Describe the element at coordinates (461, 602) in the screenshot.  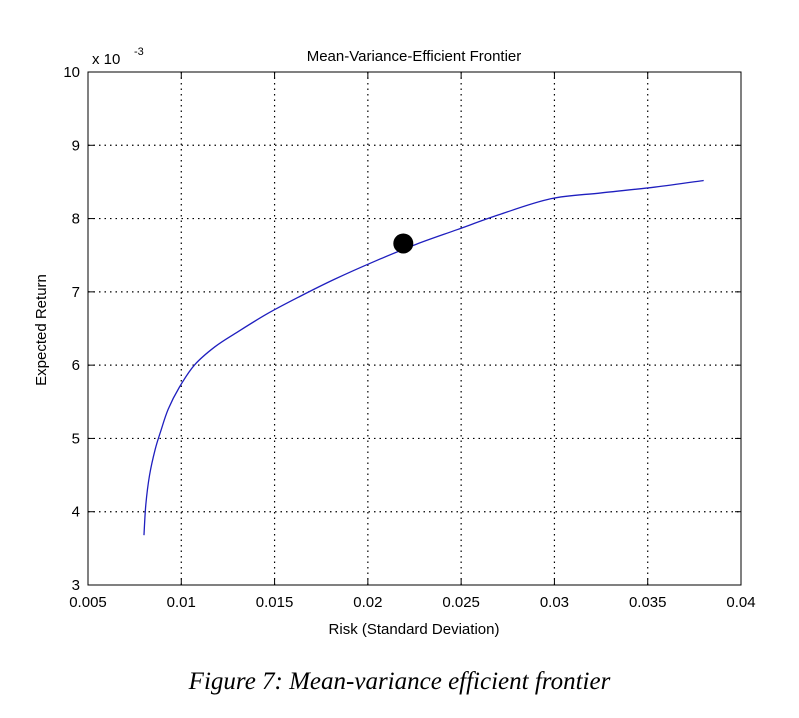
I see `x-tick-label: 0.025` at that location.